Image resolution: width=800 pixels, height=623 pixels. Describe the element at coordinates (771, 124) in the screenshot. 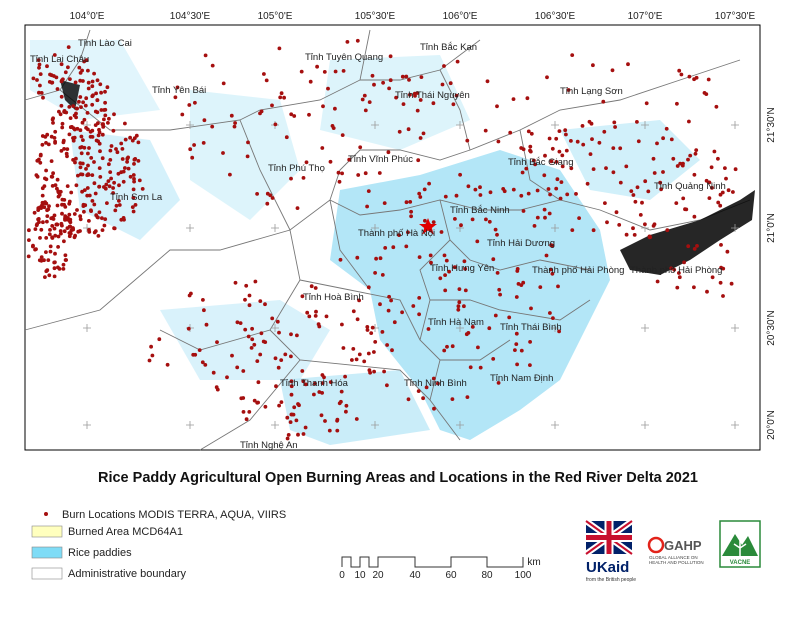

I see `lat-label: 21°30'N` at that location.